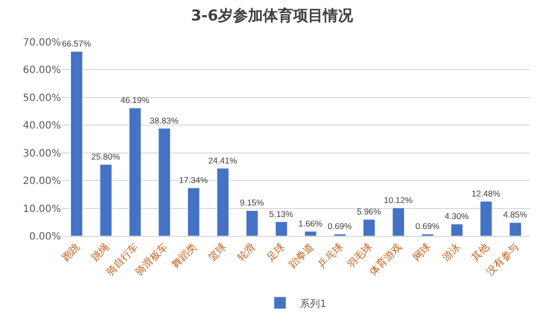  What do you see at coordinates (313, 304) in the screenshot?
I see `legend-label: 系列1` at bounding box center [313, 304].